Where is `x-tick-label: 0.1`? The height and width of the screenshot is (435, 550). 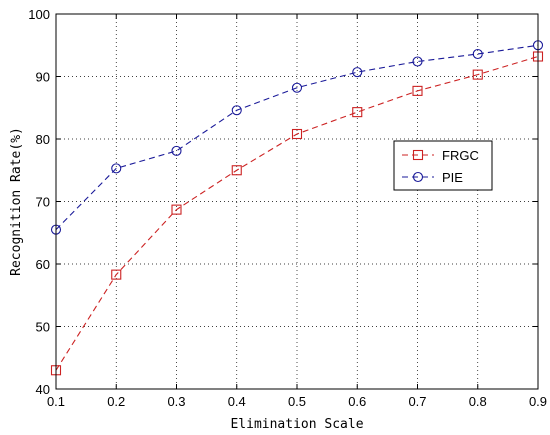 x-tick-label: 0.1 is located at coordinates (56, 401).